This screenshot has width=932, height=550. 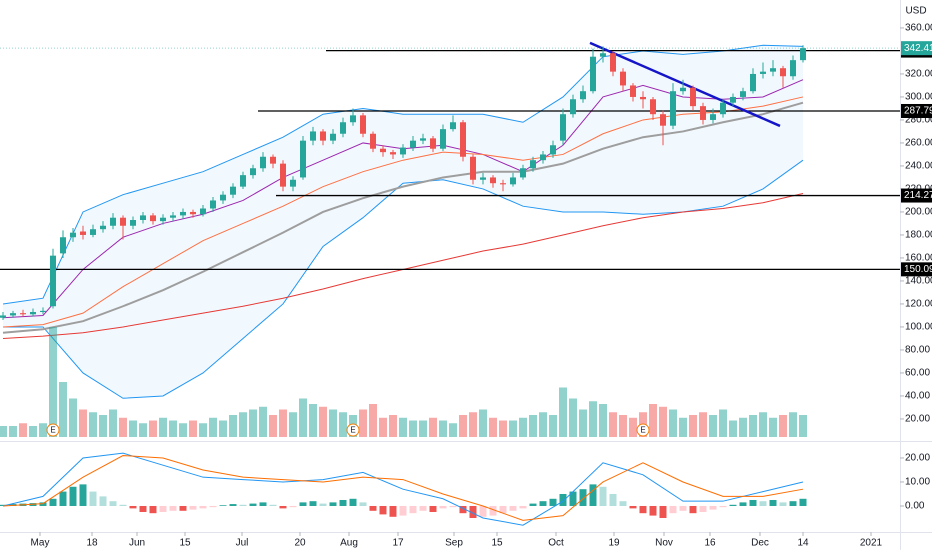 What do you see at coordinates (803, 543) in the screenshot?
I see `x-tick-label: 14` at bounding box center [803, 543].